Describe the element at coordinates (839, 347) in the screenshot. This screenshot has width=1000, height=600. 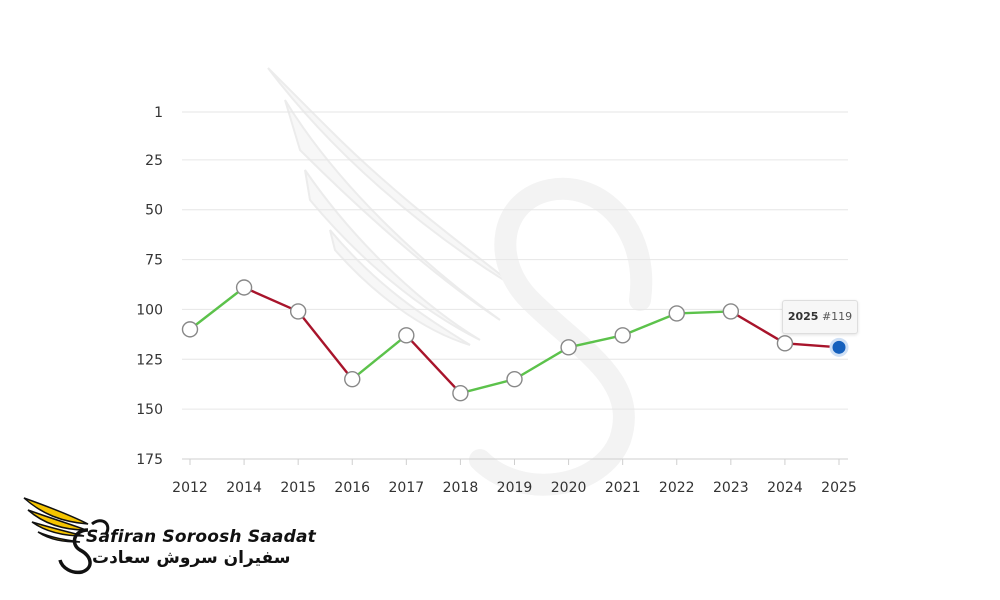
I see `data-point-active` at that location.